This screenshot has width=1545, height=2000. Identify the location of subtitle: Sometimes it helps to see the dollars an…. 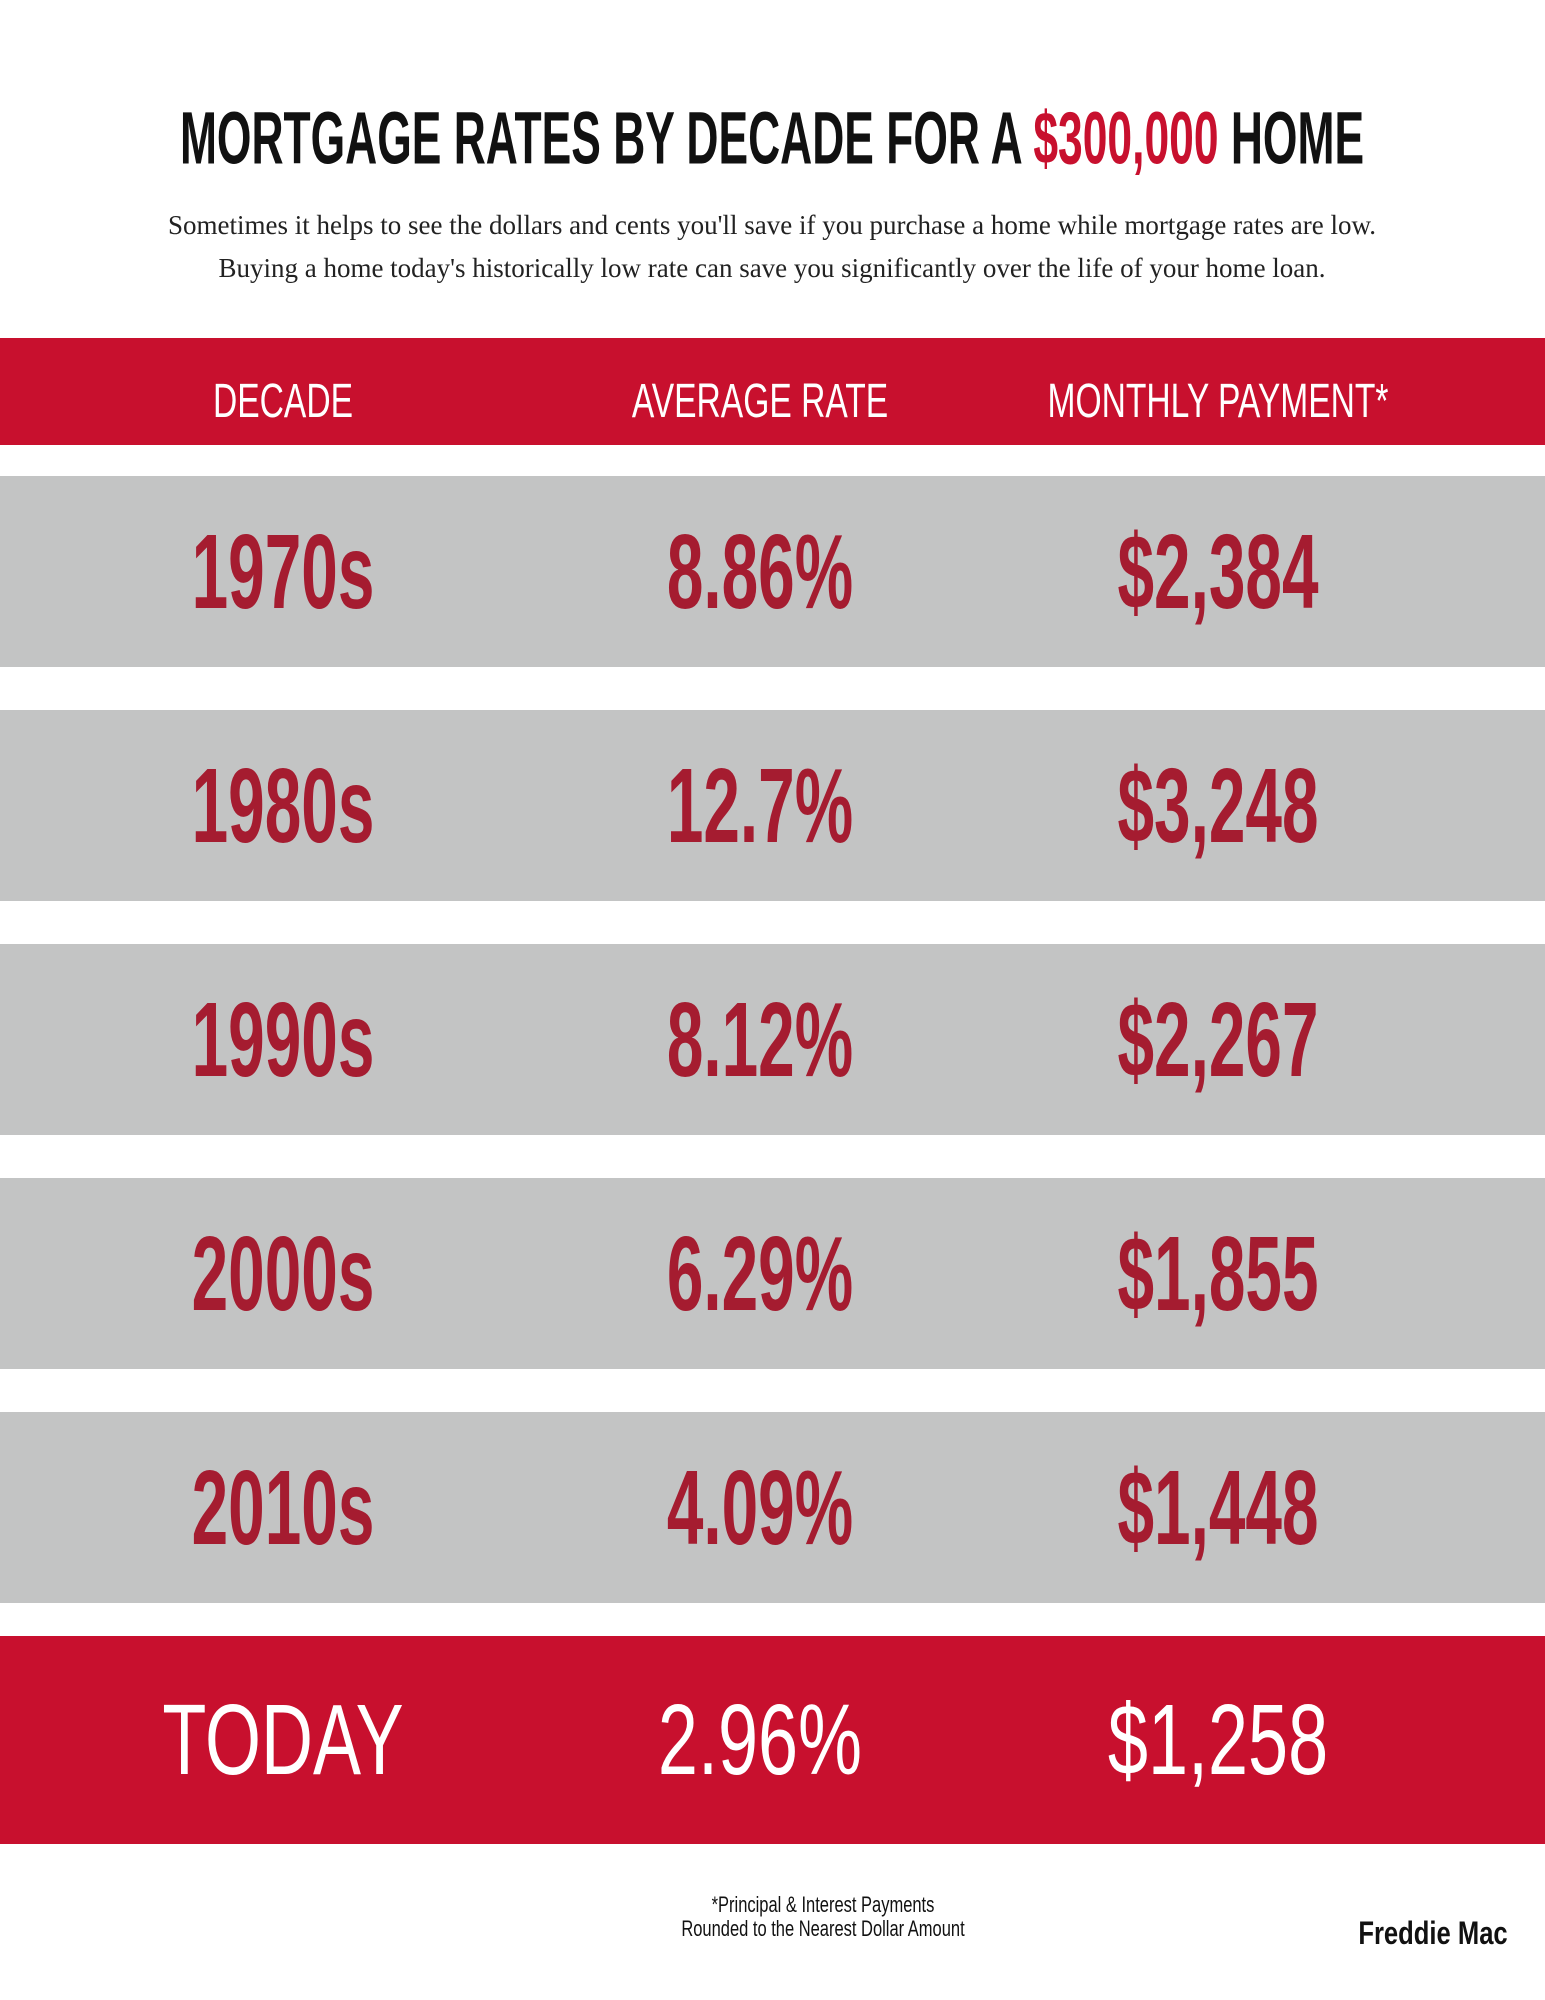
(772, 225).